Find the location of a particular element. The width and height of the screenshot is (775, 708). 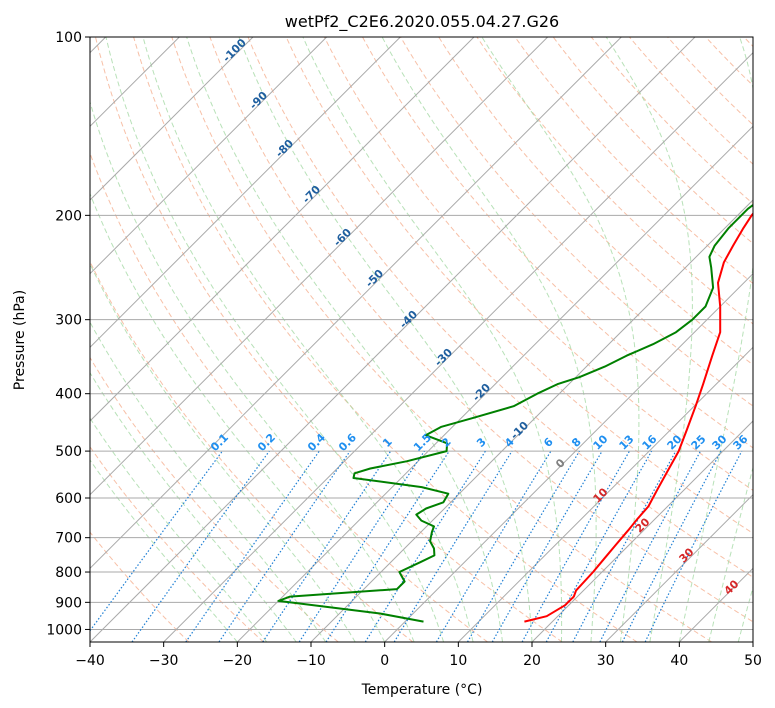

mixing-ratio-label: 0.2 is located at coordinates (266, 442).